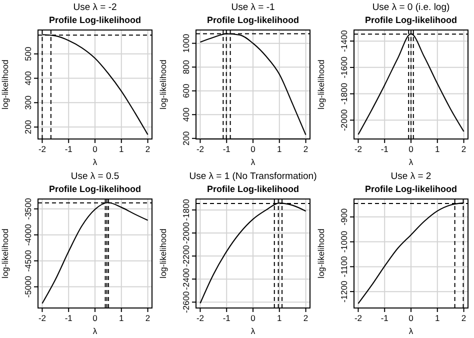 This screenshot has height=338, width=474. I want to click on chart-subtitle: Use λ = 1 (No Transformation), so click(253, 176).